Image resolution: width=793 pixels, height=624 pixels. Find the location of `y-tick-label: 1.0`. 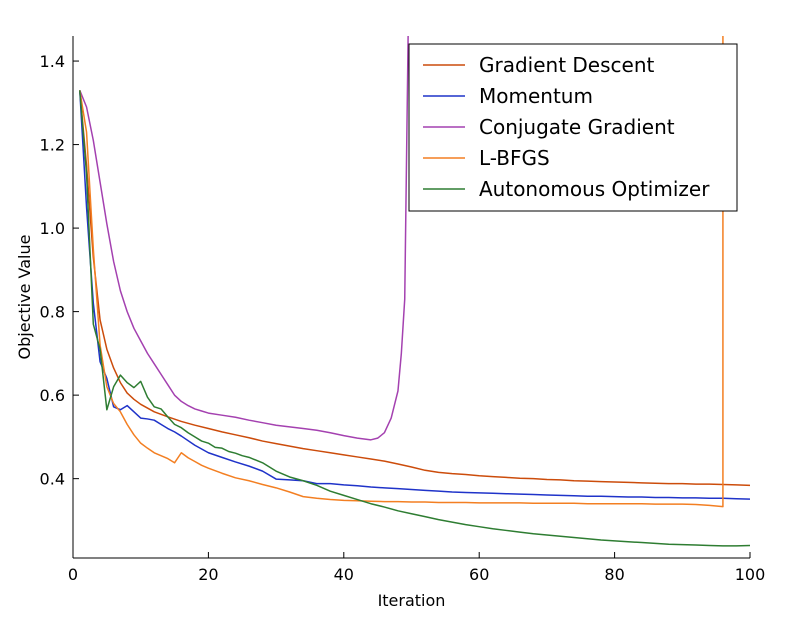

y-tick-label: 1.0 is located at coordinates (52, 228).